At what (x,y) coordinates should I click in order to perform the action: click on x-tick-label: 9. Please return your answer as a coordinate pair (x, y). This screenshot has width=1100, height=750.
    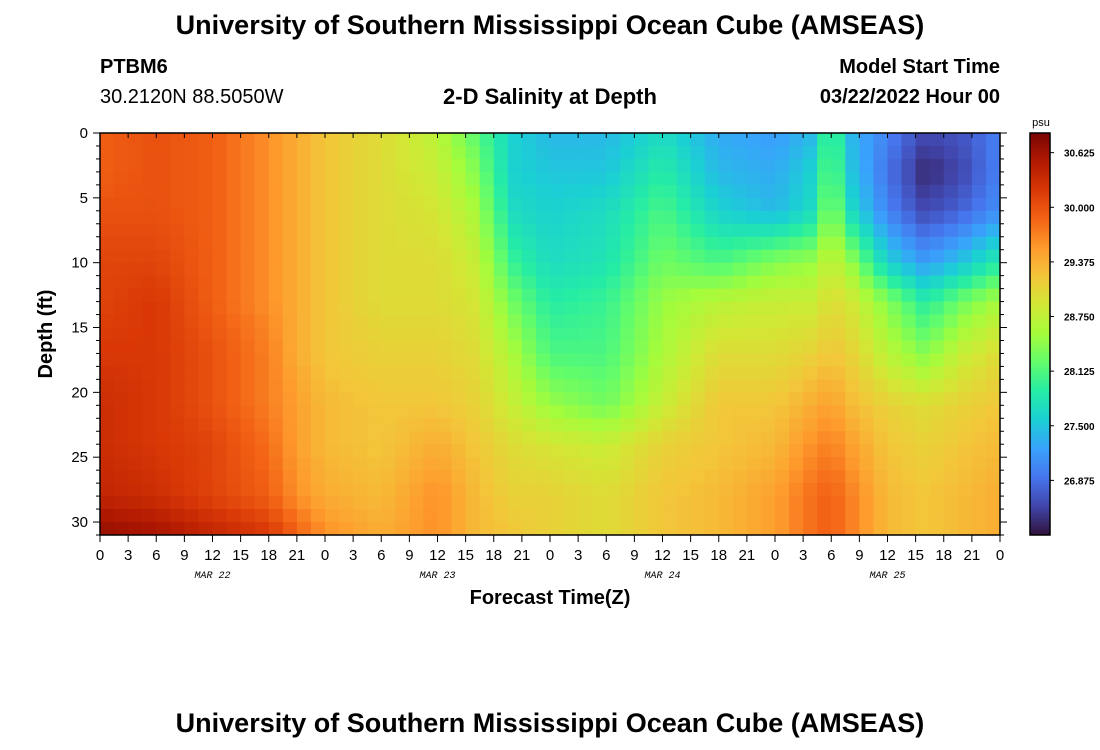
    Looking at the image, I should click on (859, 555).